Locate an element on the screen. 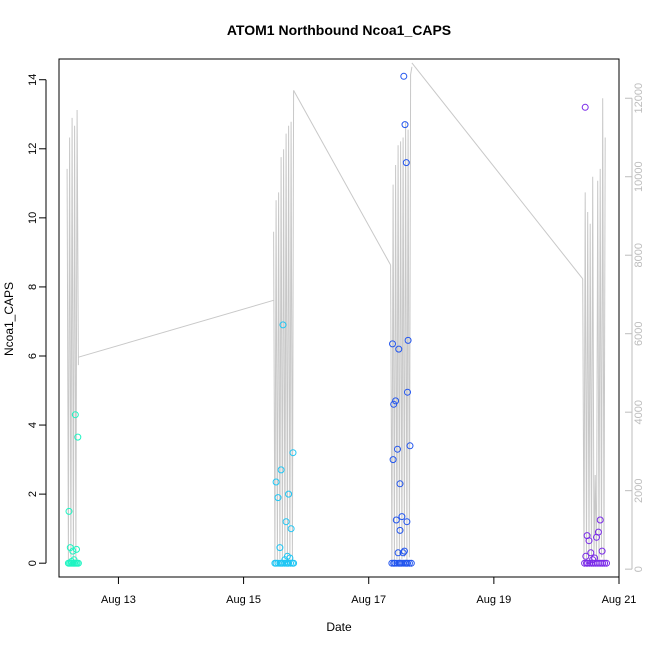 This screenshot has width=650, height=650. y-tick-label: 10 is located at coordinates (33, 218).